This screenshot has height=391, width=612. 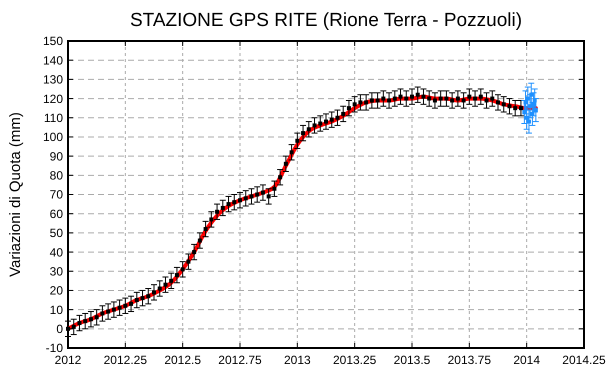 What do you see at coordinates (526, 360) in the screenshot?
I see `x-tick-label: 2014` at bounding box center [526, 360].